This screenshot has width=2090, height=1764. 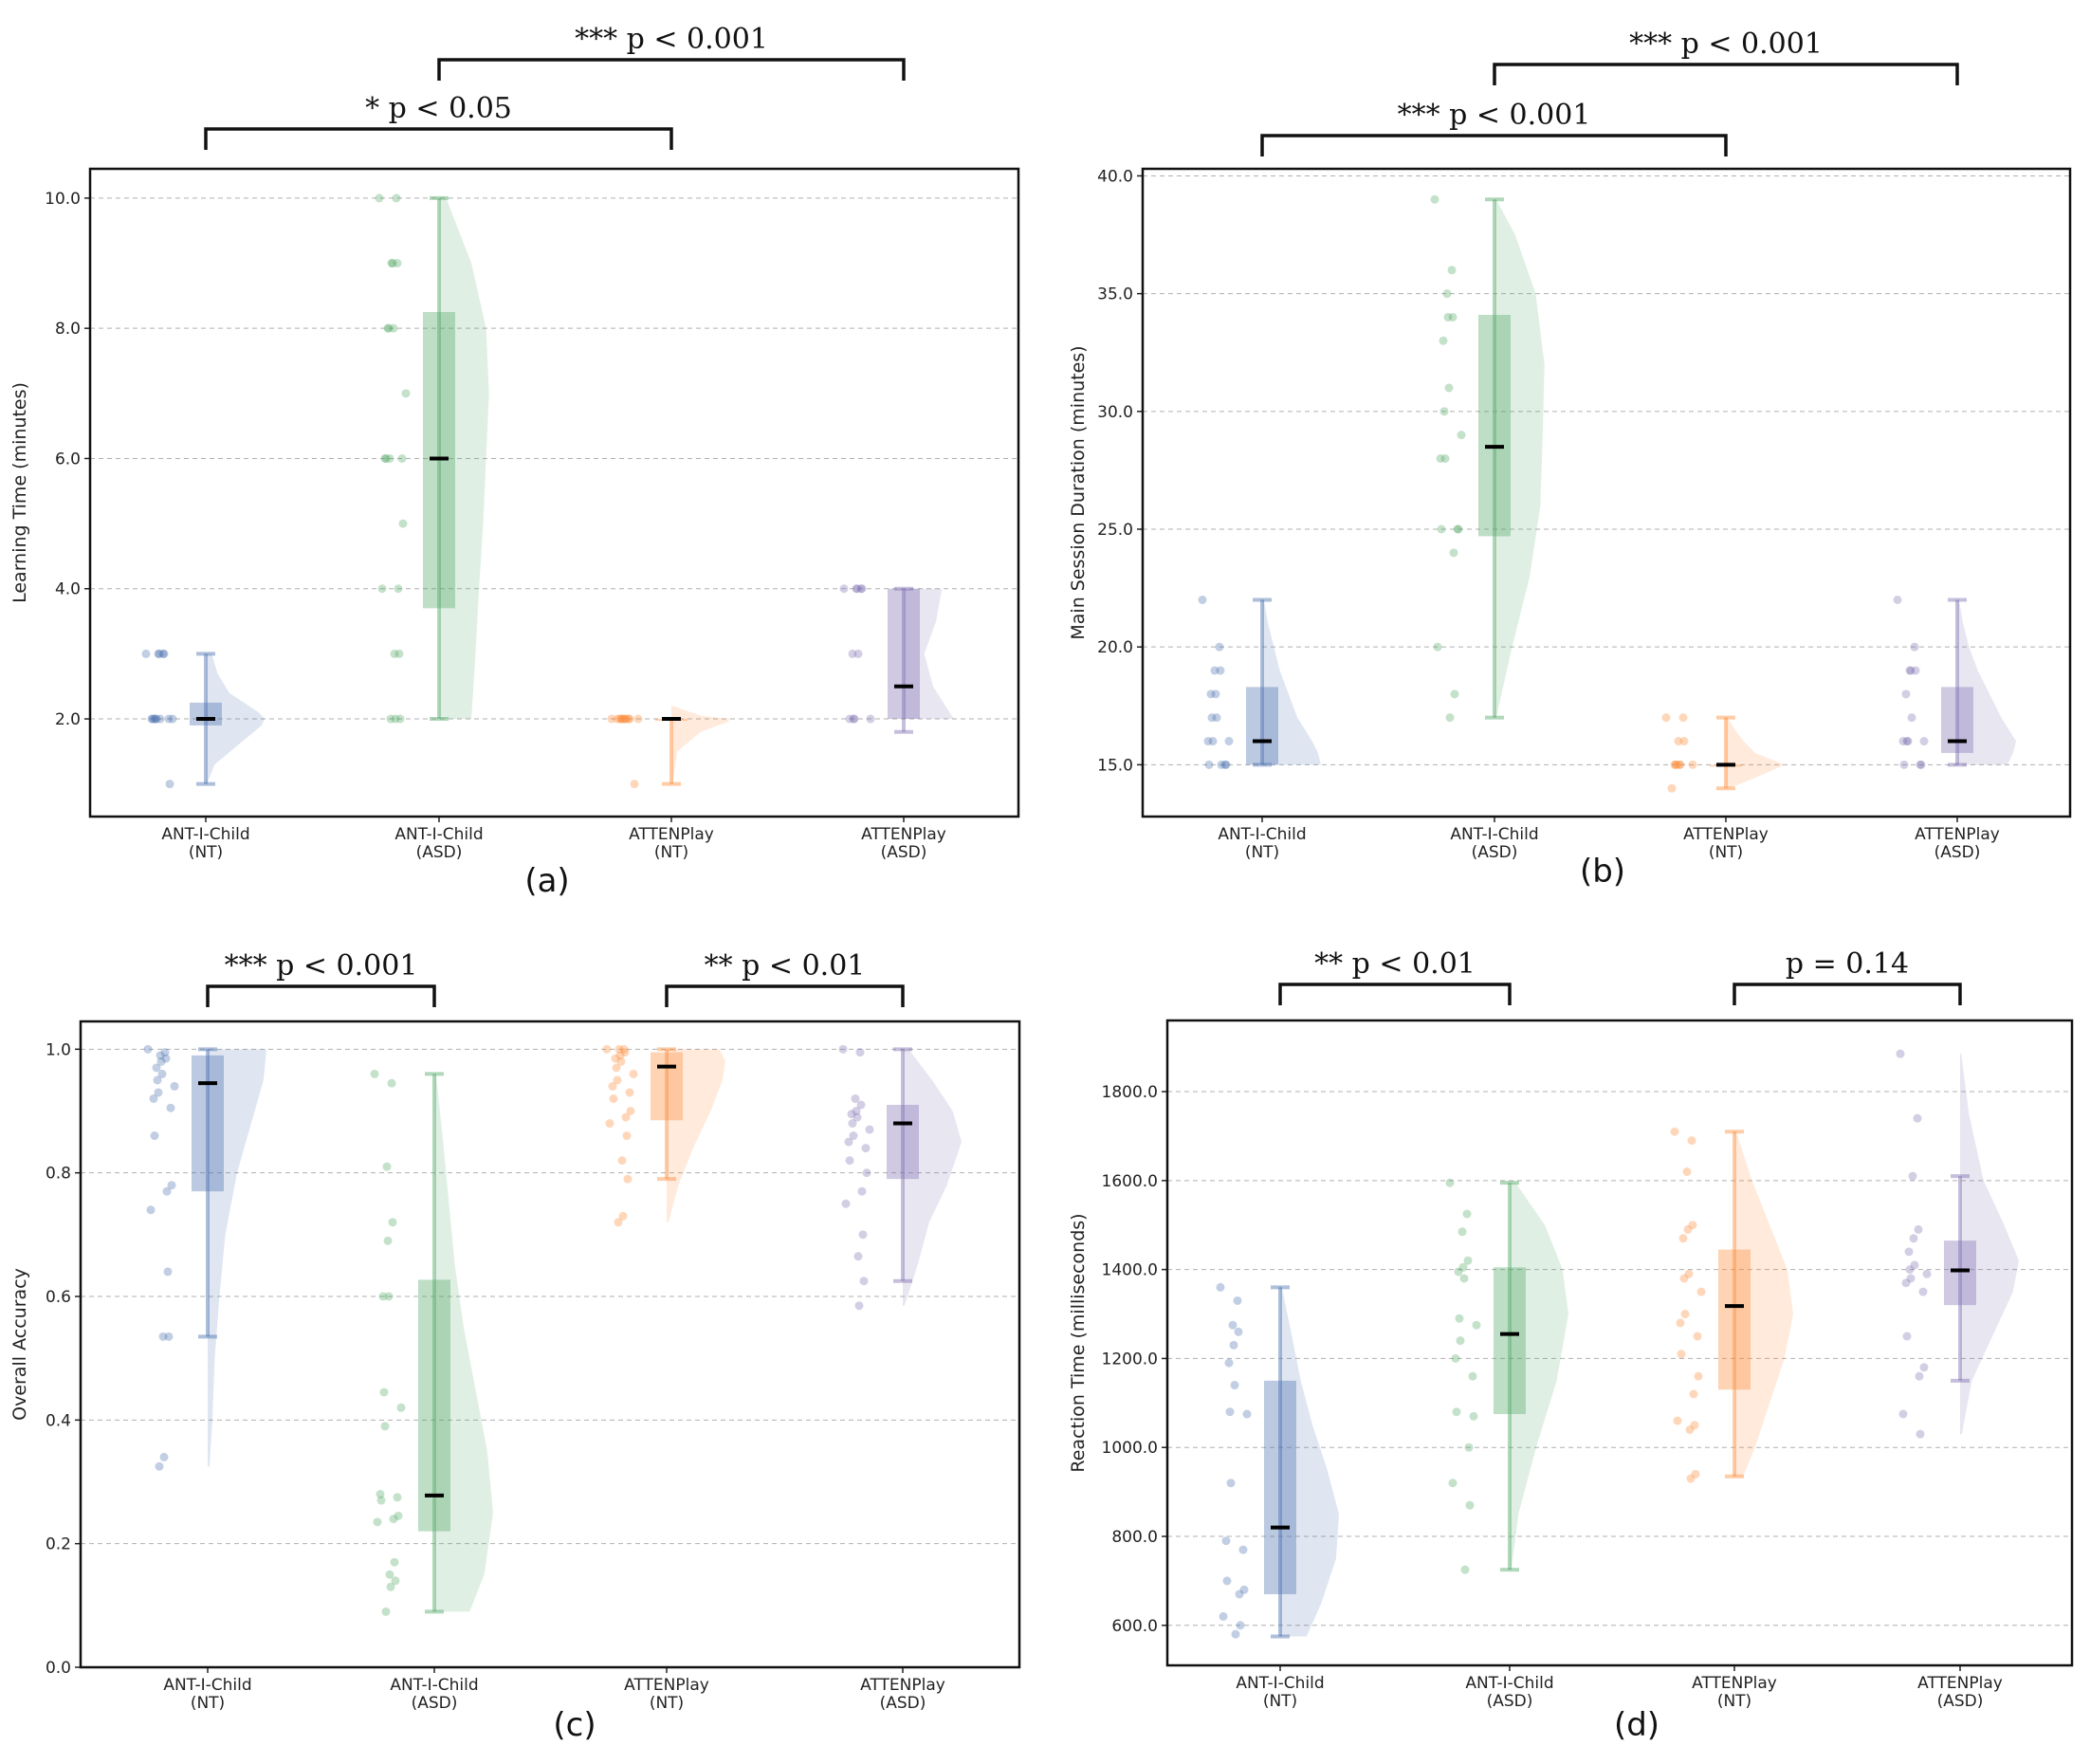 I want to click on significance-bracket: ** p < 0.01, so click(x=1395, y=976).